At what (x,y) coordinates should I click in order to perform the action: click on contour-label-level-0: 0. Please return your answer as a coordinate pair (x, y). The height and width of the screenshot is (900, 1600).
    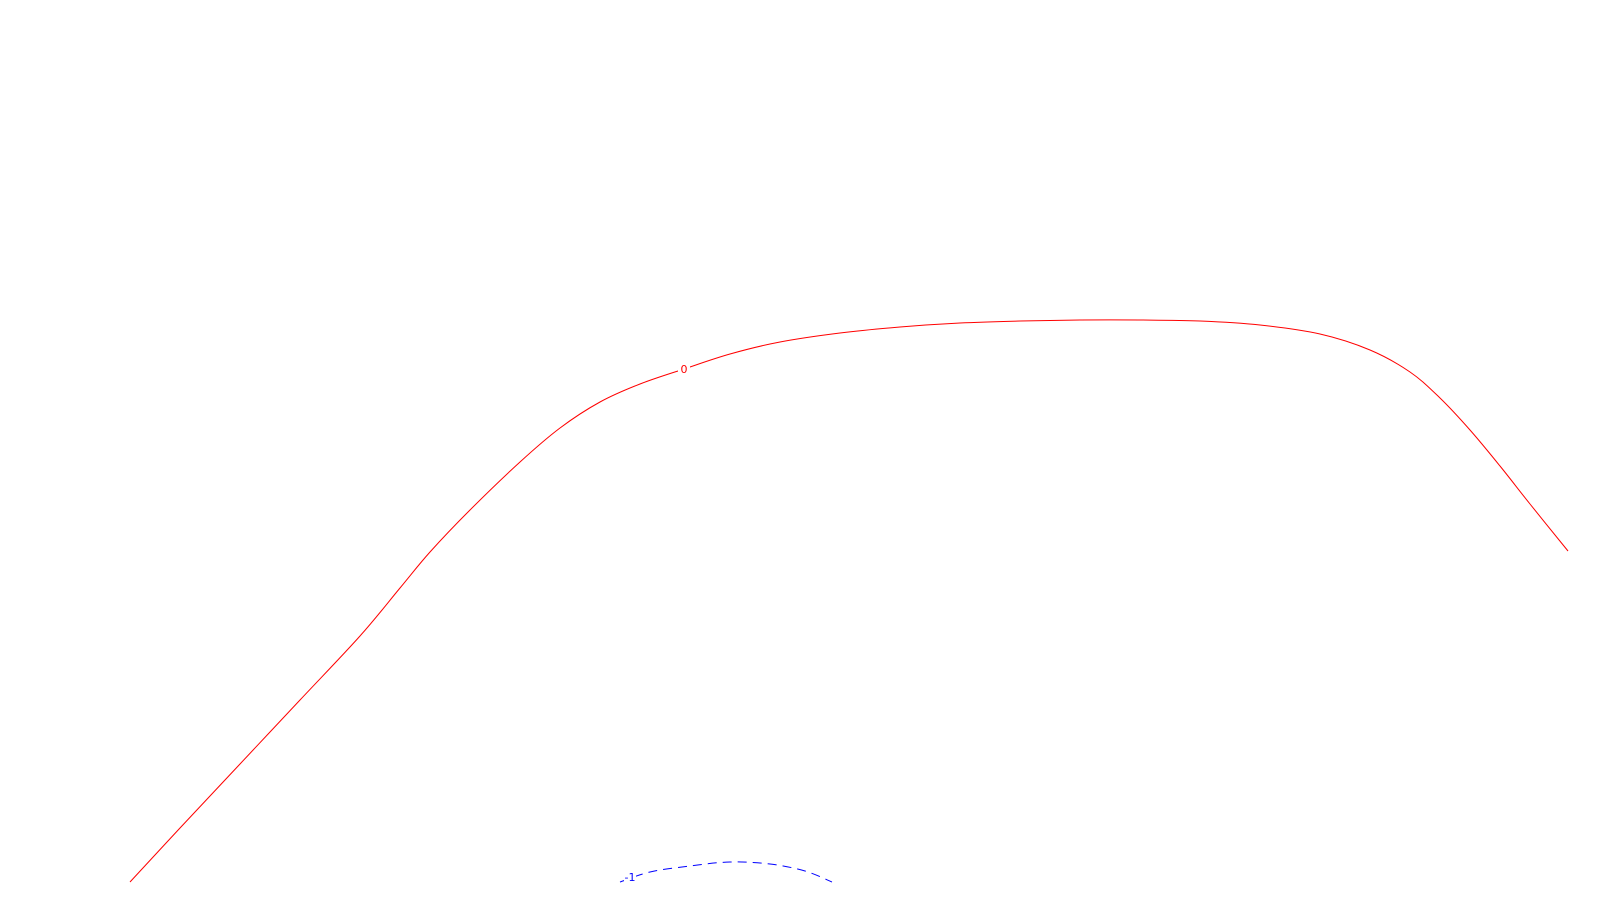
    Looking at the image, I should click on (684, 369).